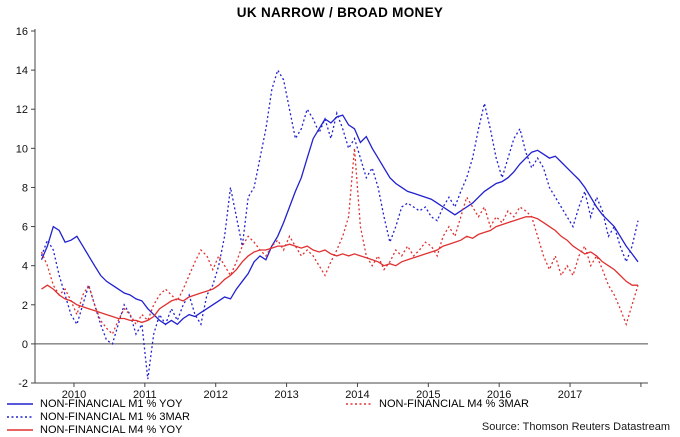 The height and width of the screenshot is (437, 680). What do you see at coordinates (20, 430) in the screenshot?
I see `legend-line-m4-yoy-icon` at bounding box center [20, 430].